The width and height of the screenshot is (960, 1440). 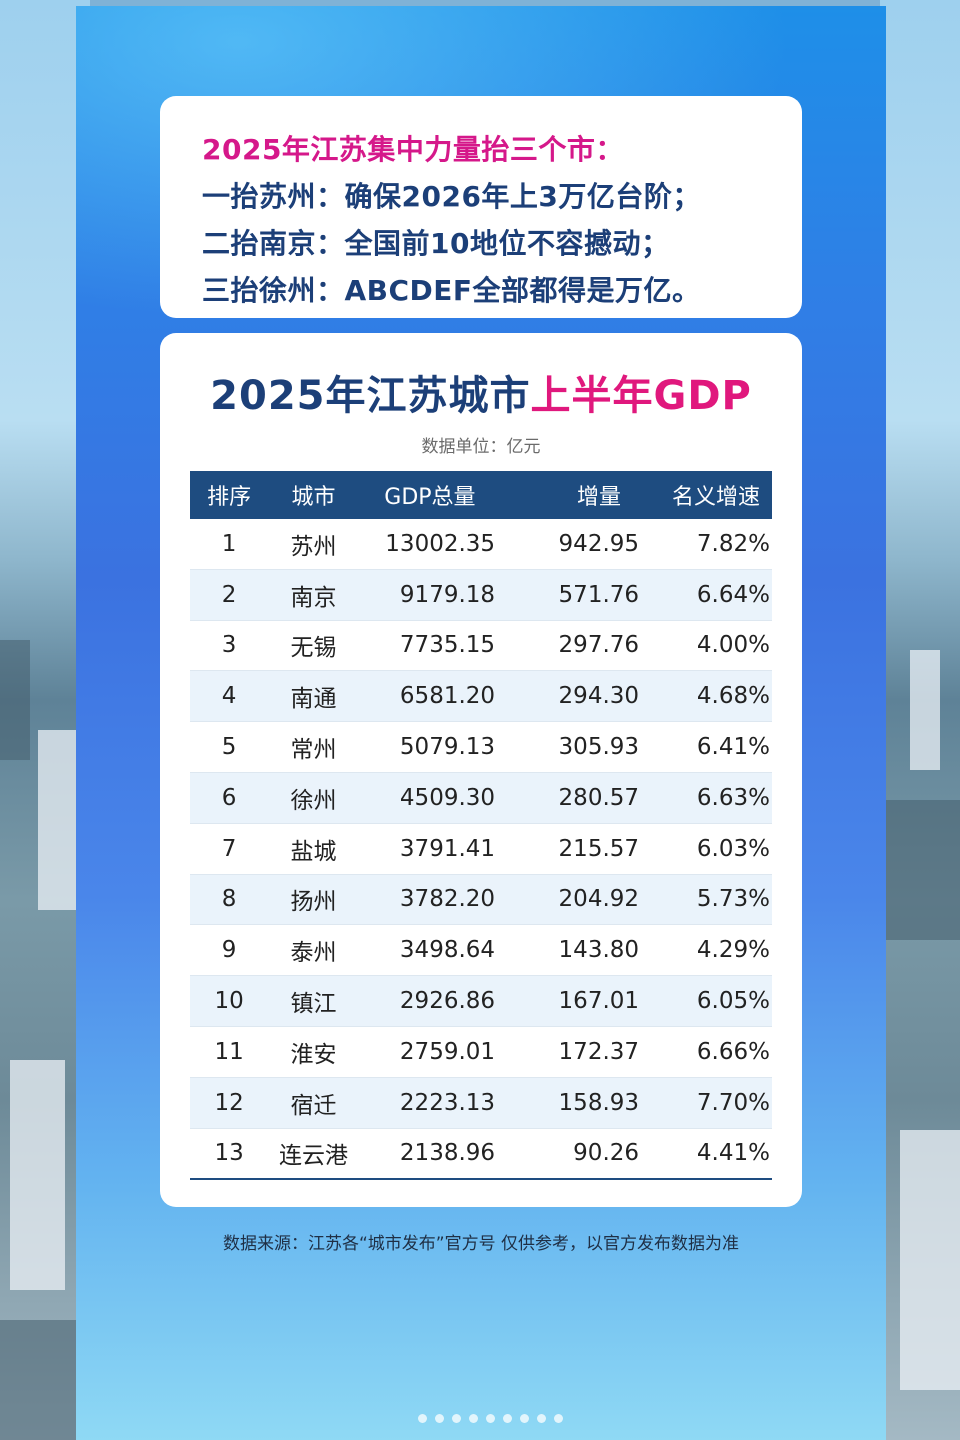 What do you see at coordinates (447, 645) in the screenshot?
I see `cell-gdp: 7735.15` at bounding box center [447, 645].